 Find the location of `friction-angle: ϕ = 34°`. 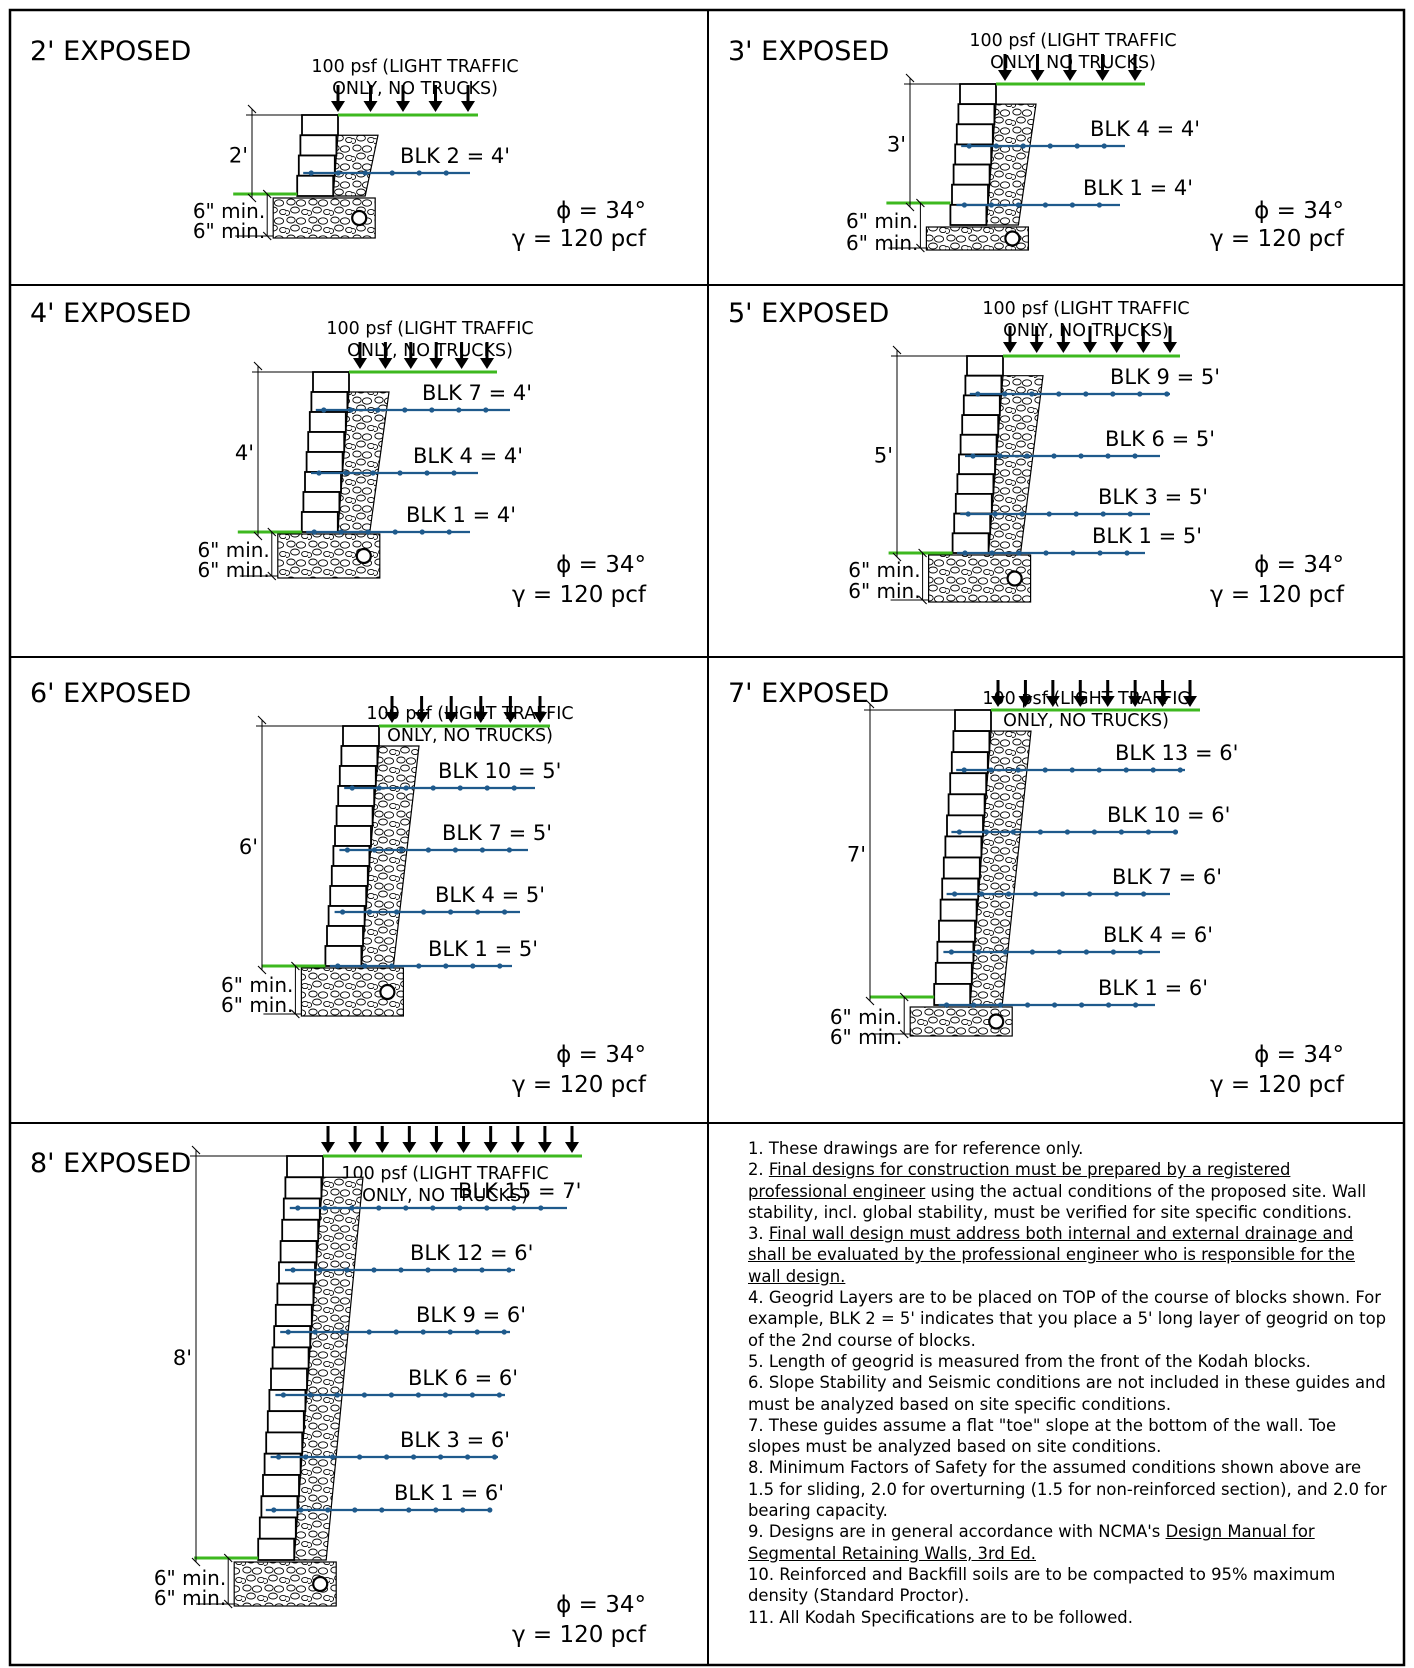

friction-angle: ϕ = 34° is located at coordinates (1299, 1055).